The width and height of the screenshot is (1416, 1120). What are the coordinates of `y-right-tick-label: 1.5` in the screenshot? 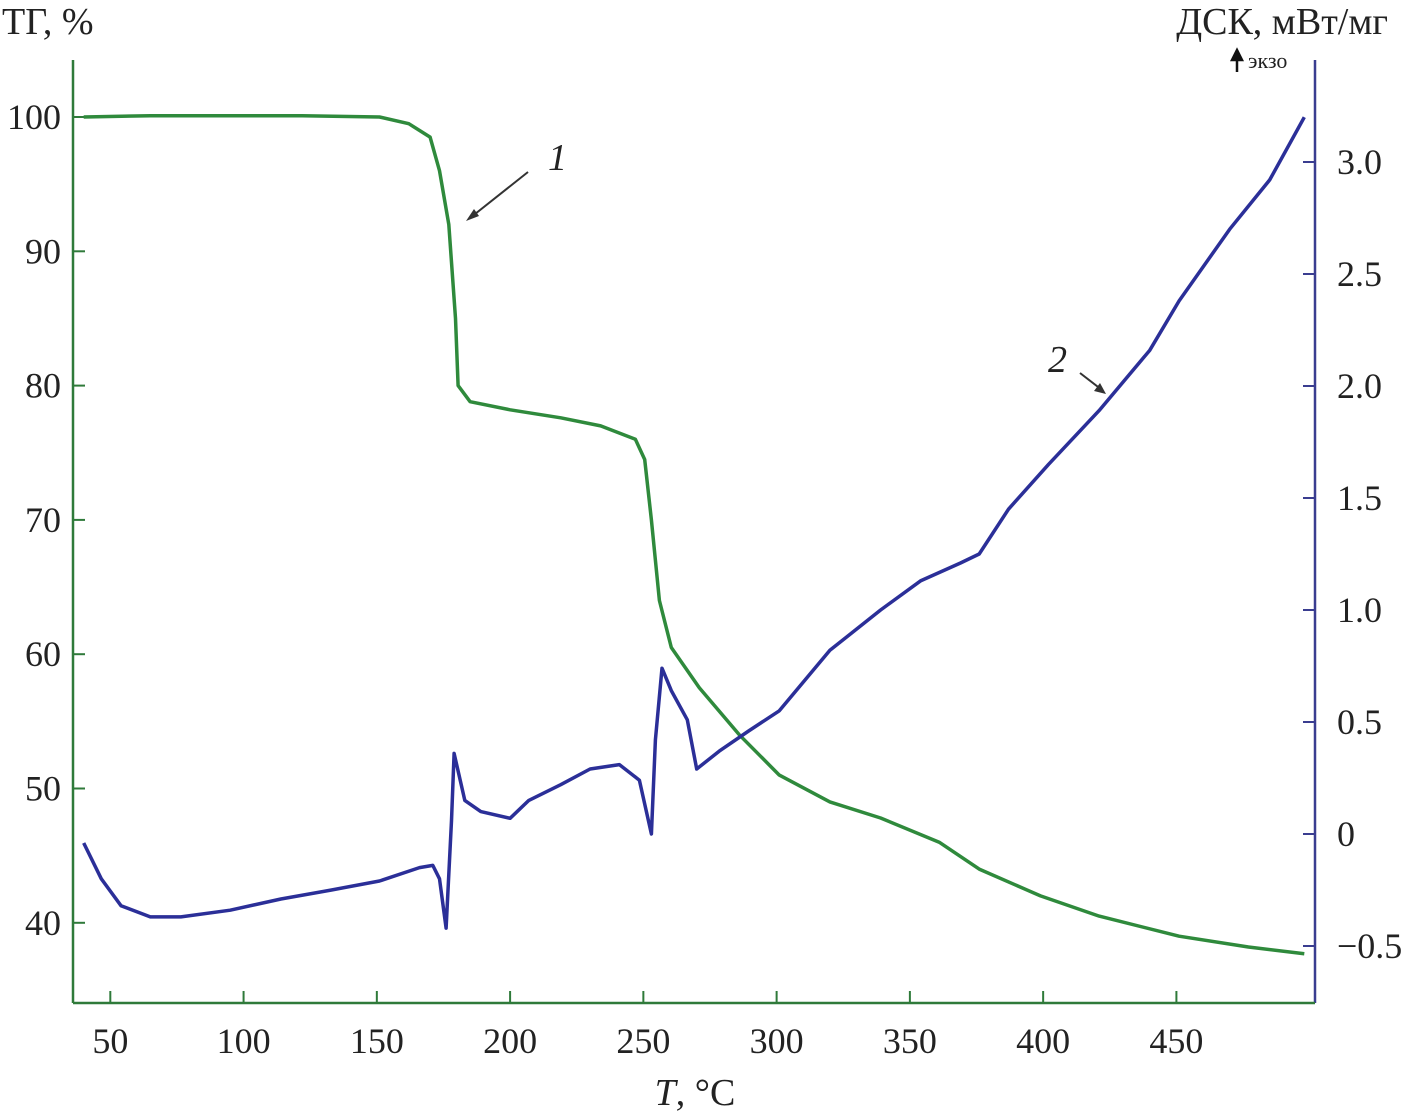 It's located at (1359, 498).